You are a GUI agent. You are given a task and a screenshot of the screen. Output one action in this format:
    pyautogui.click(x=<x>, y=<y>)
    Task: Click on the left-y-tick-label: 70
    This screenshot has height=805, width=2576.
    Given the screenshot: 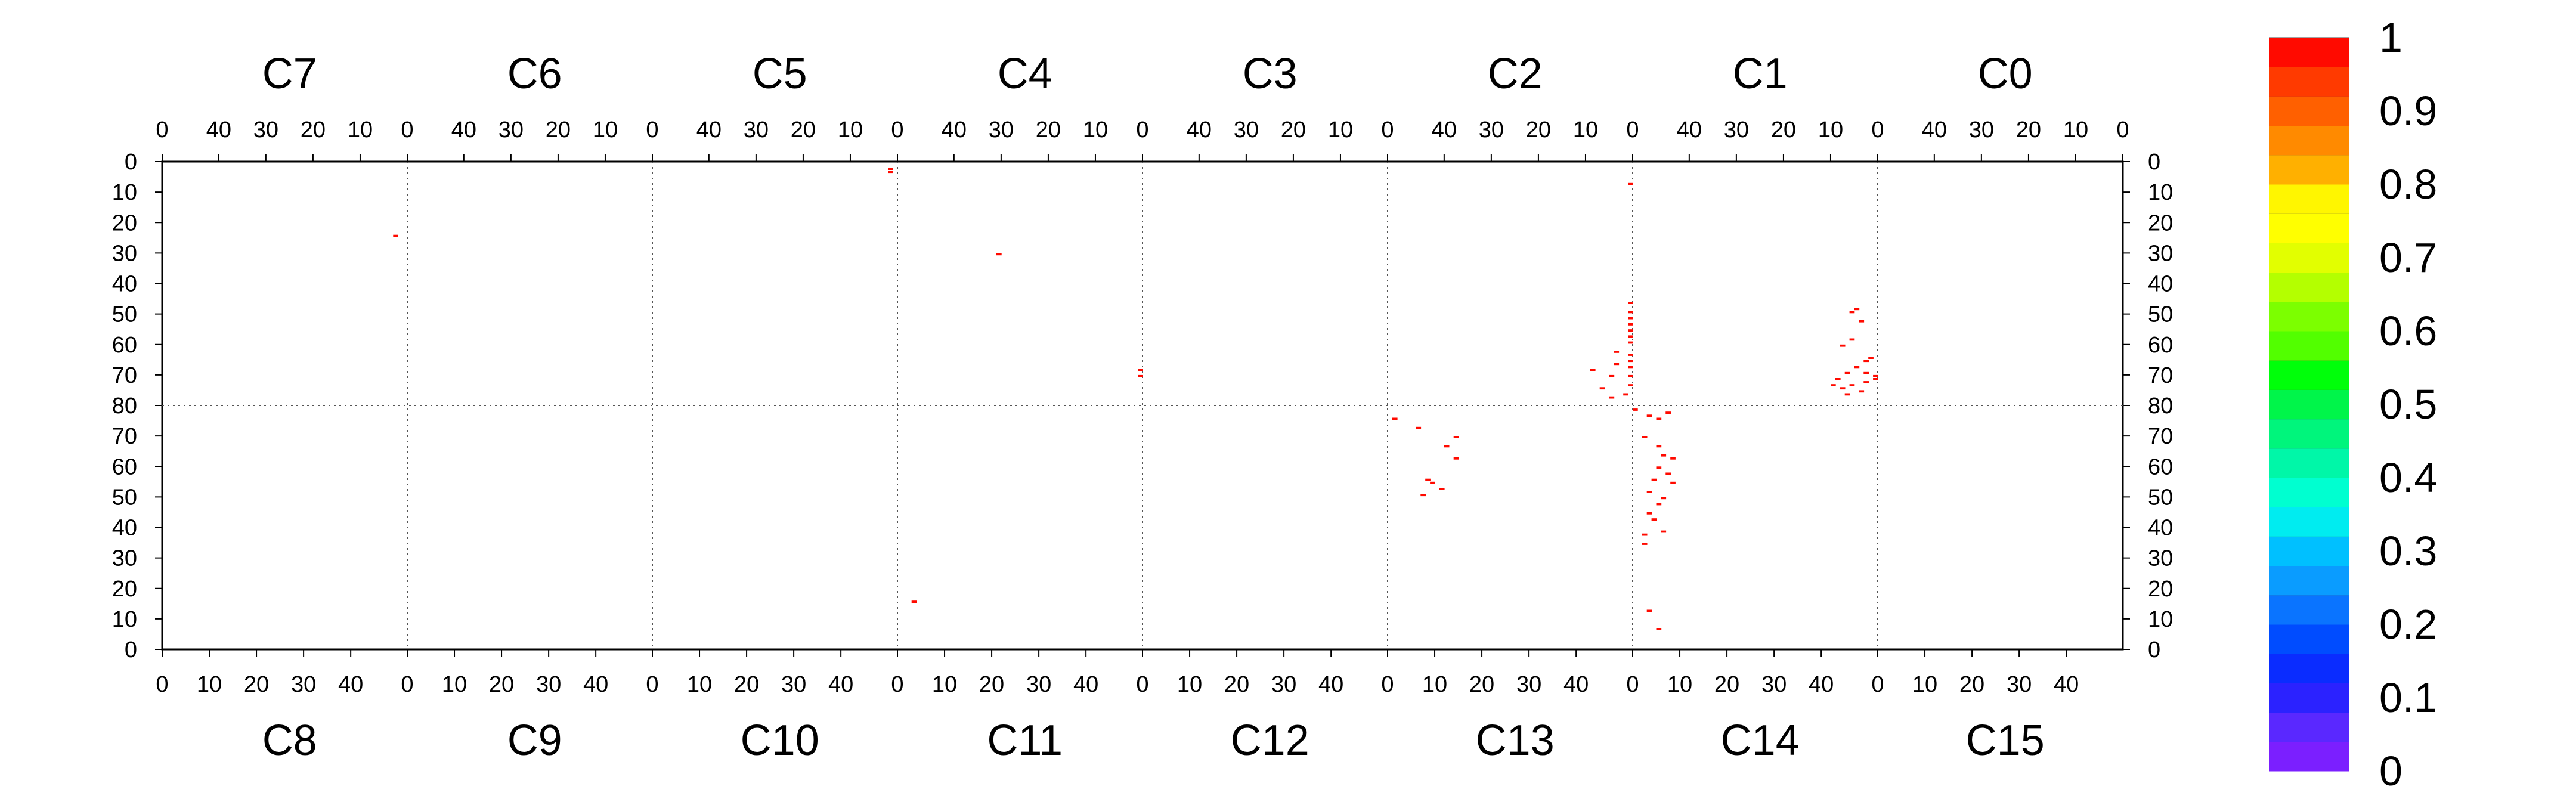 What is the action you would take?
    pyautogui.click(x=124, y=436)
    